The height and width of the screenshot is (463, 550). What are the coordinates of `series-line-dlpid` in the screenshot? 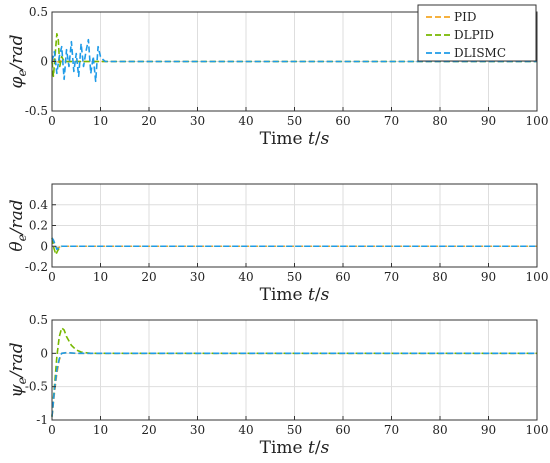 It's located at (294, 55).